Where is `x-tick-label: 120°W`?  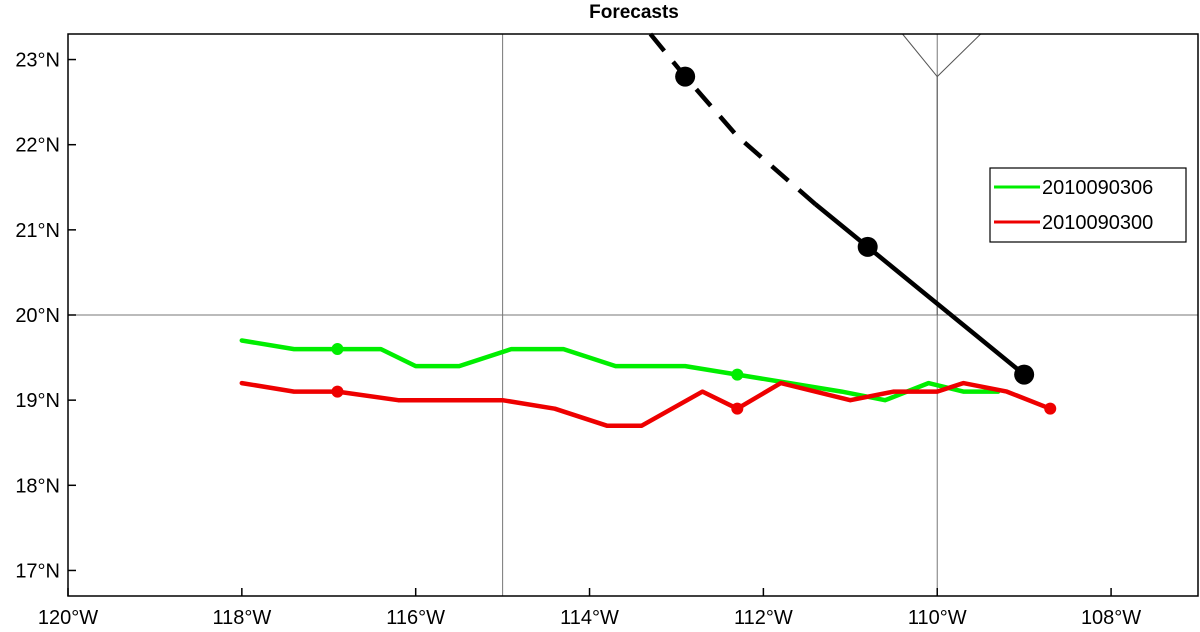
x-tick-label: 120°W is located at coordinates (68, 618).